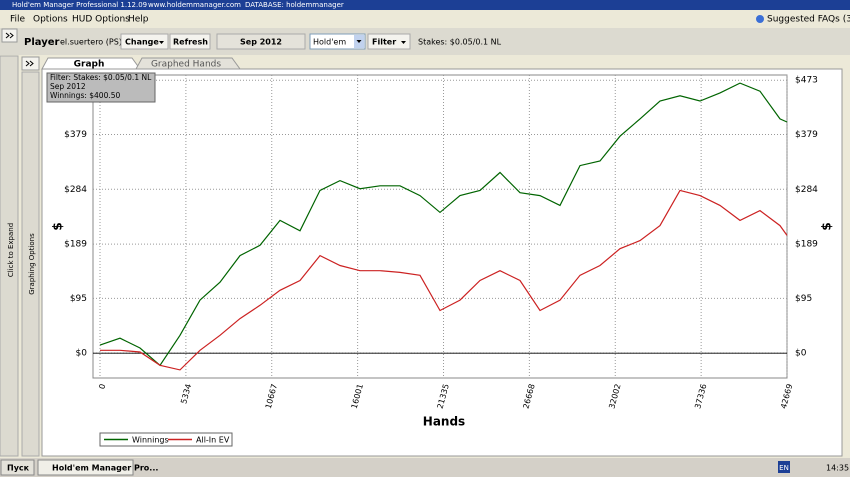 This screenshot has height=481, width=850. I want to click on filter-tooltip, so click(101, 87).